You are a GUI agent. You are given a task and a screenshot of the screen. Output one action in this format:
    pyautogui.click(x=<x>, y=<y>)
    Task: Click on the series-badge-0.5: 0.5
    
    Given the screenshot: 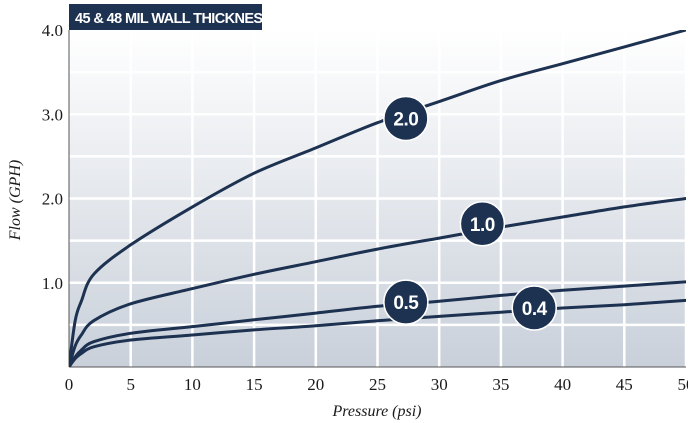 What is the action you would take?
    pyautogui.click(x=406, y=302)
    